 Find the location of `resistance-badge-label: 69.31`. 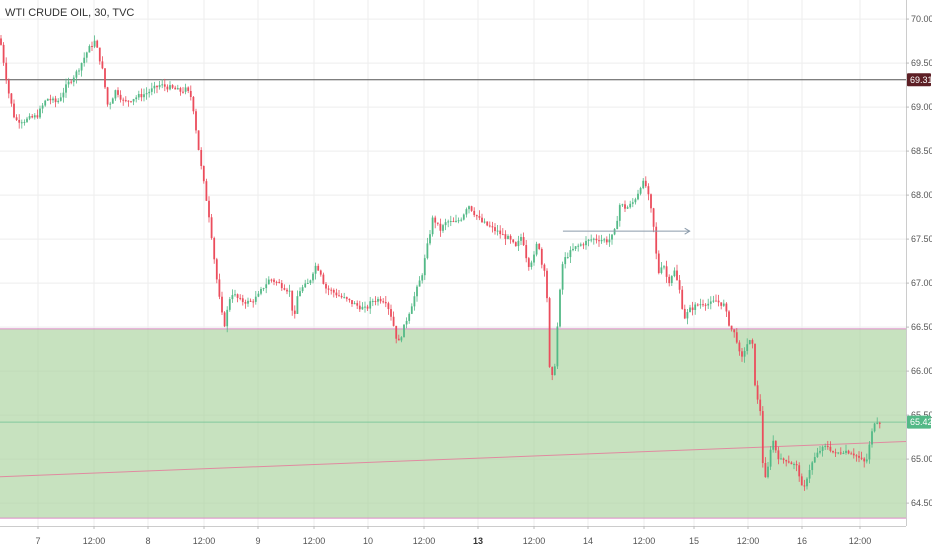

resistance-badge-label: 69.31 is located at coordinates (921, 80).